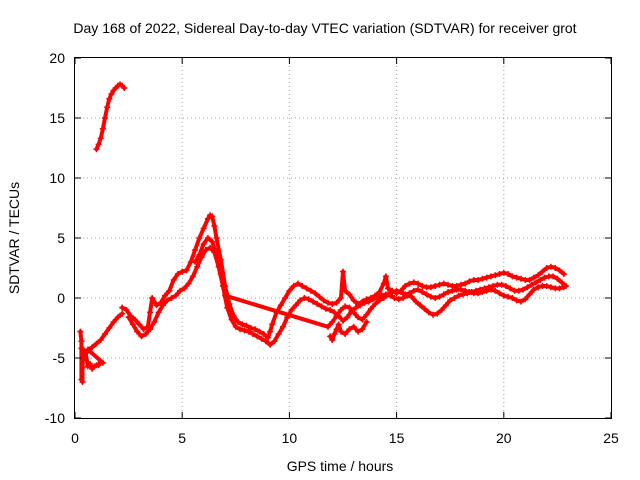  Describe the element at coordinates (57, 118) in the screenshot. I see `y-tick-label: 15` at that location.